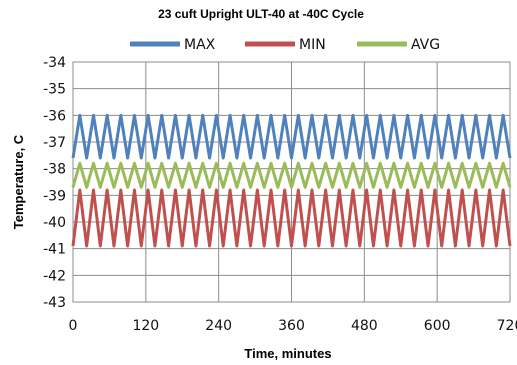 The width and height of the screenshot is (517, 365). I want to click on y-axis-ticks: -34 -35 -36 -37 -38 -39 -40 -41 -42 -43, so click(54, 183).